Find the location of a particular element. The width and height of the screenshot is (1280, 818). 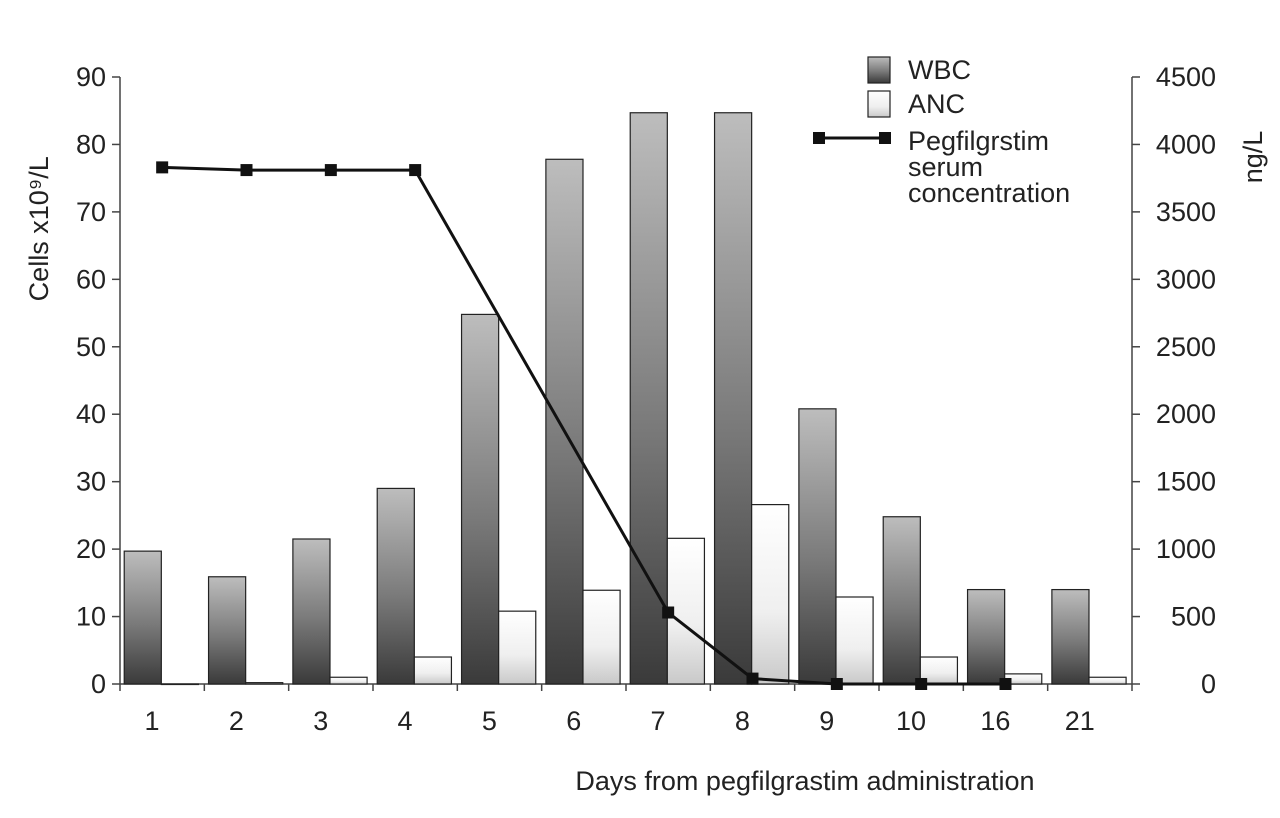

legend-label-wbc: WBC is located at coordinates (939, 70).